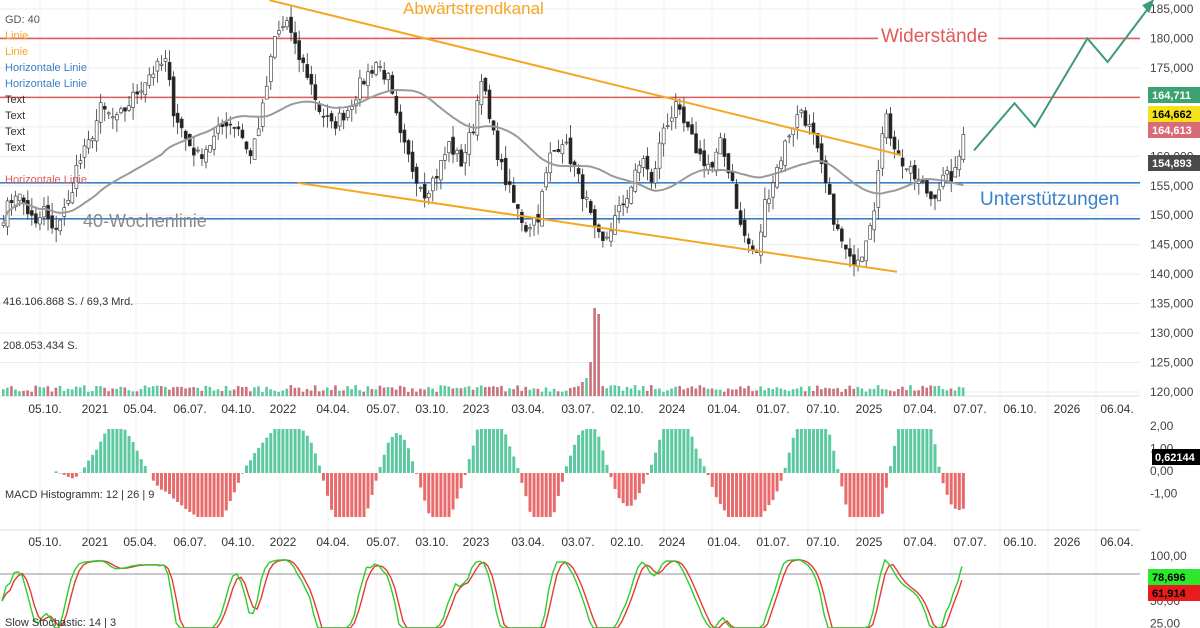 This screenshot has height=628, width=1200. What do you see at coordinates (672, 409) in the screenshot?
I see `x-tick-label: 2024` at bounding box center [672, 409].